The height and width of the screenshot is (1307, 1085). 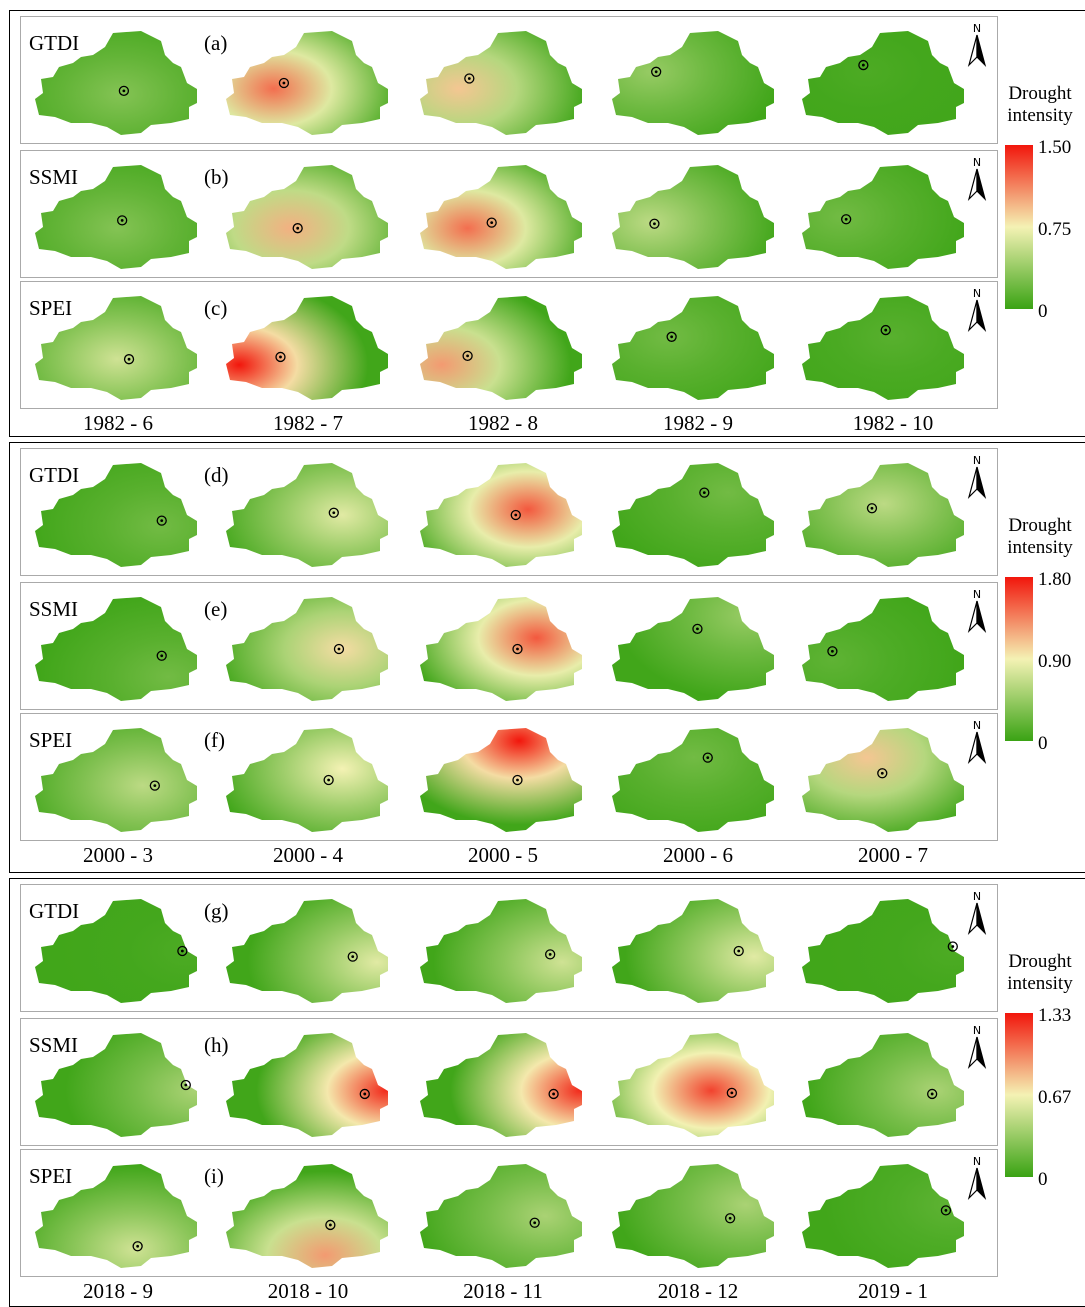 What do you see at coordinates (503, 855) in the screenshot?
I see `date-label: 2000 - 5` at bounding box center [503, 855].